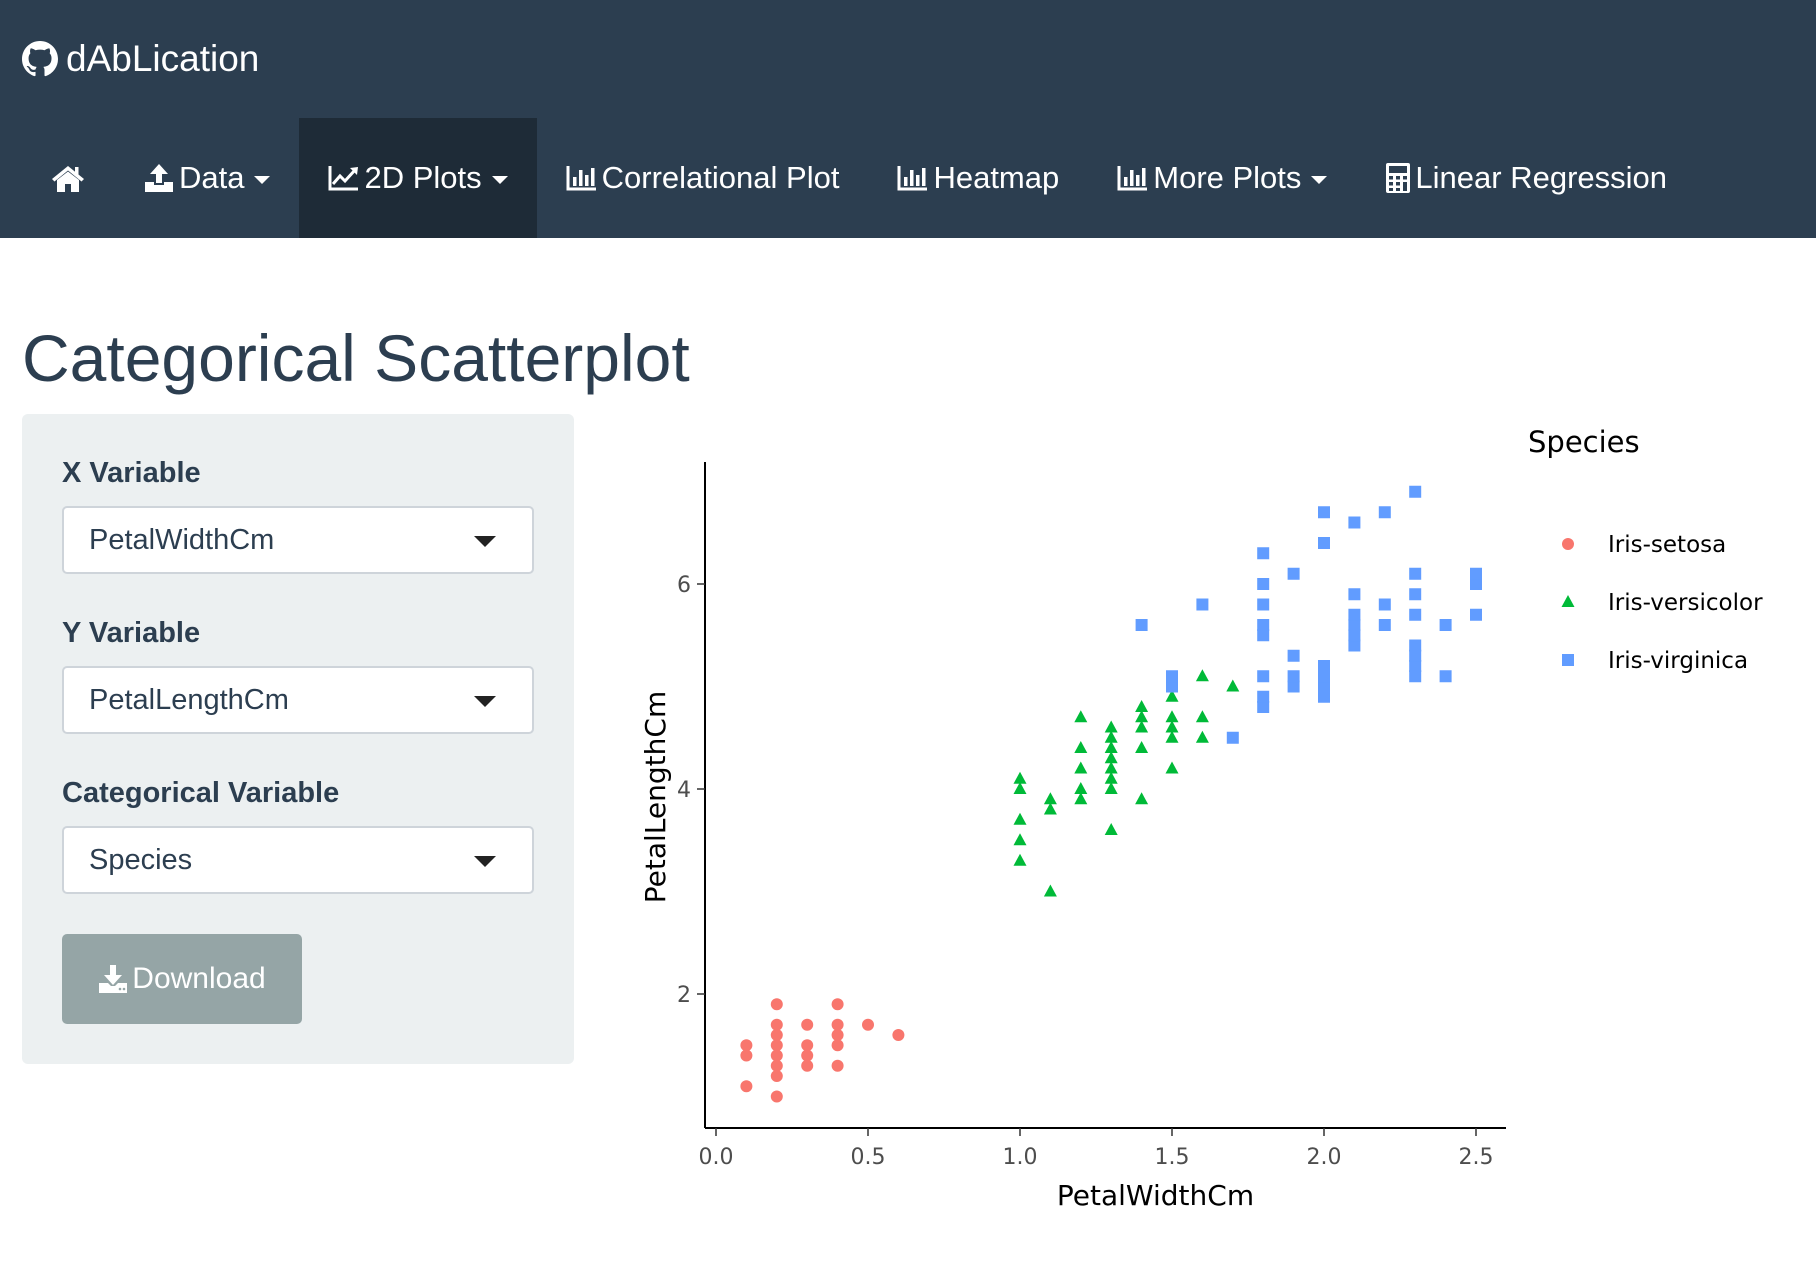 The width and height of the screenshot is (1816, 1286). What do you see at coordinates (1172, 1157) in the screenshot?
I see `x-tick-label: 1.5` at bounding box center [1172, 1157].